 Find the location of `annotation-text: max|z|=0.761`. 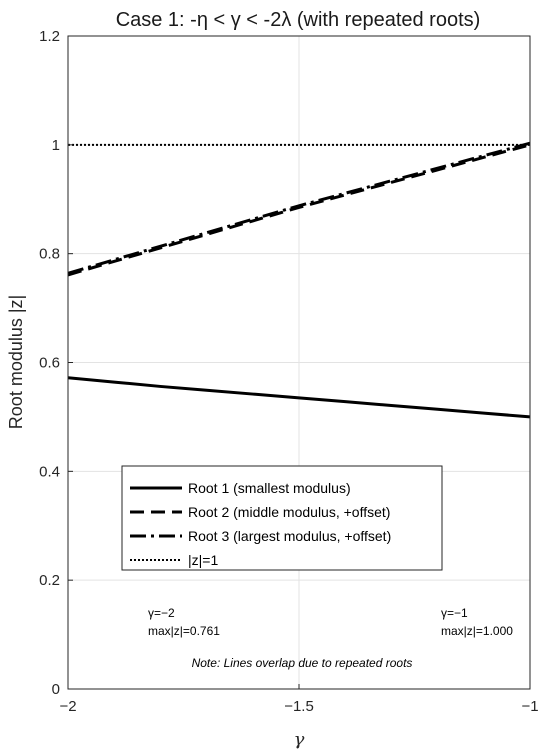

annotation-text: max|z|=0.761 is located at coordinates (184, 631).